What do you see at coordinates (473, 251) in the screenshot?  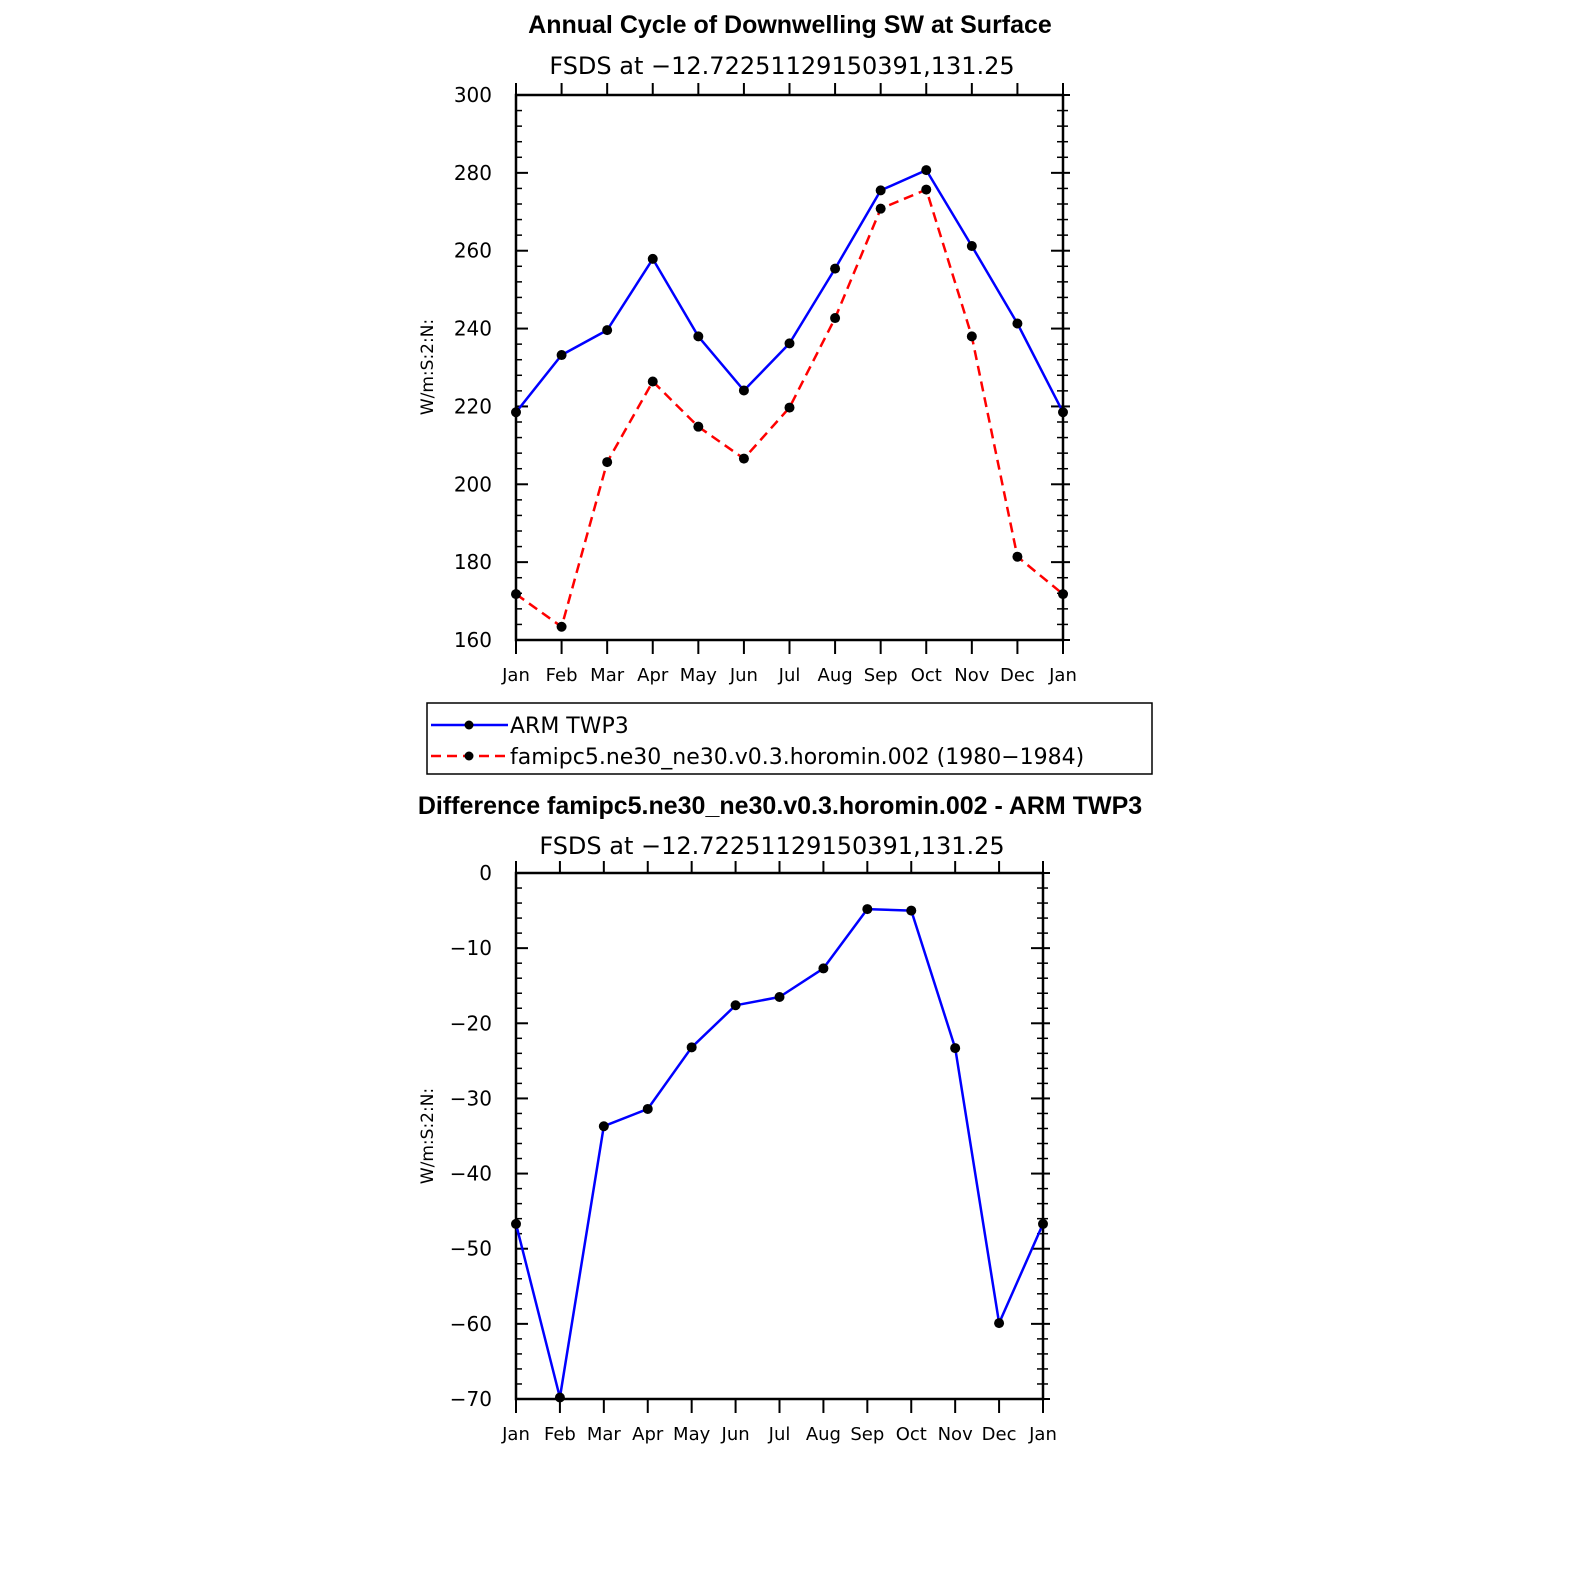 I see `y-tick-label: 260` at bounding box center [473, 251].